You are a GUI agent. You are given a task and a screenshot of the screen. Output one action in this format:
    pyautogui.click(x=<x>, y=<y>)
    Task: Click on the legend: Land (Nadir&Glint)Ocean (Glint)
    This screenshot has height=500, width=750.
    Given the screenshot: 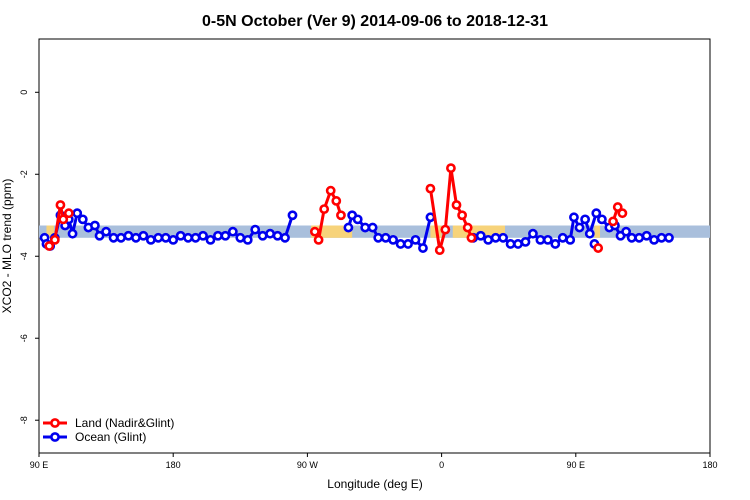 What is the action you would take?
    pyautogui.click(x=108, y=430)
    